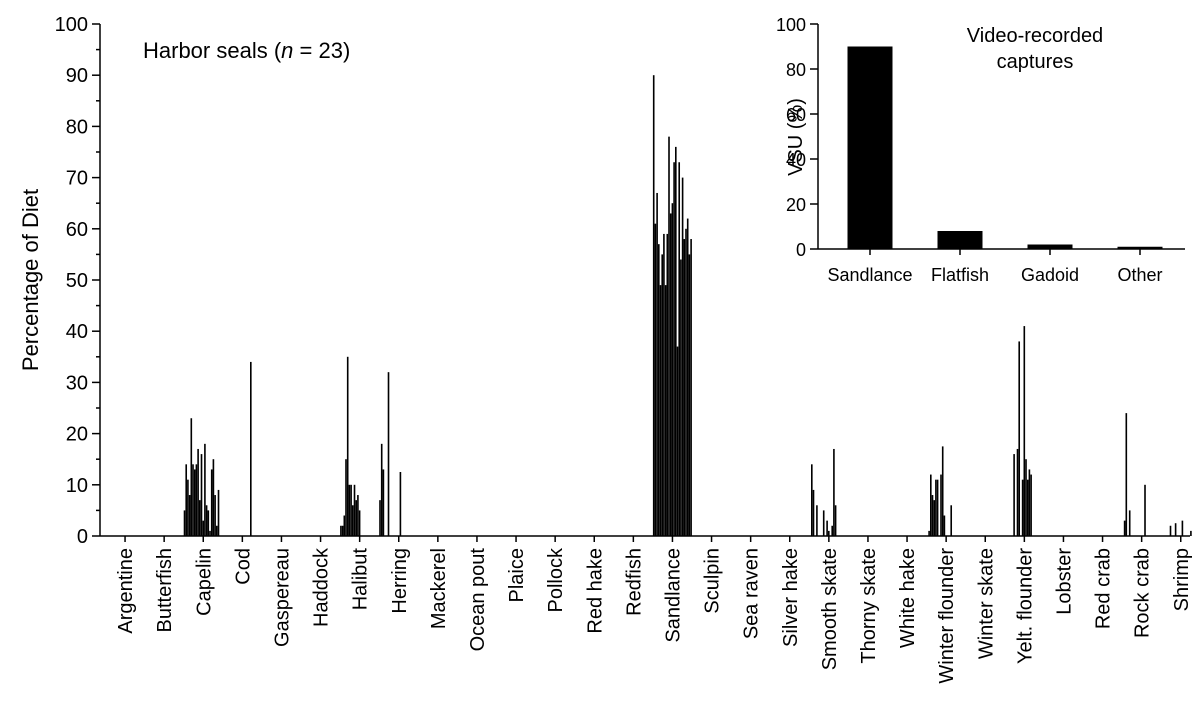 Image resolution: width=1193 pixels, height=717 pixels. I want to click on y-tick-label: 60, so click(77, 230).